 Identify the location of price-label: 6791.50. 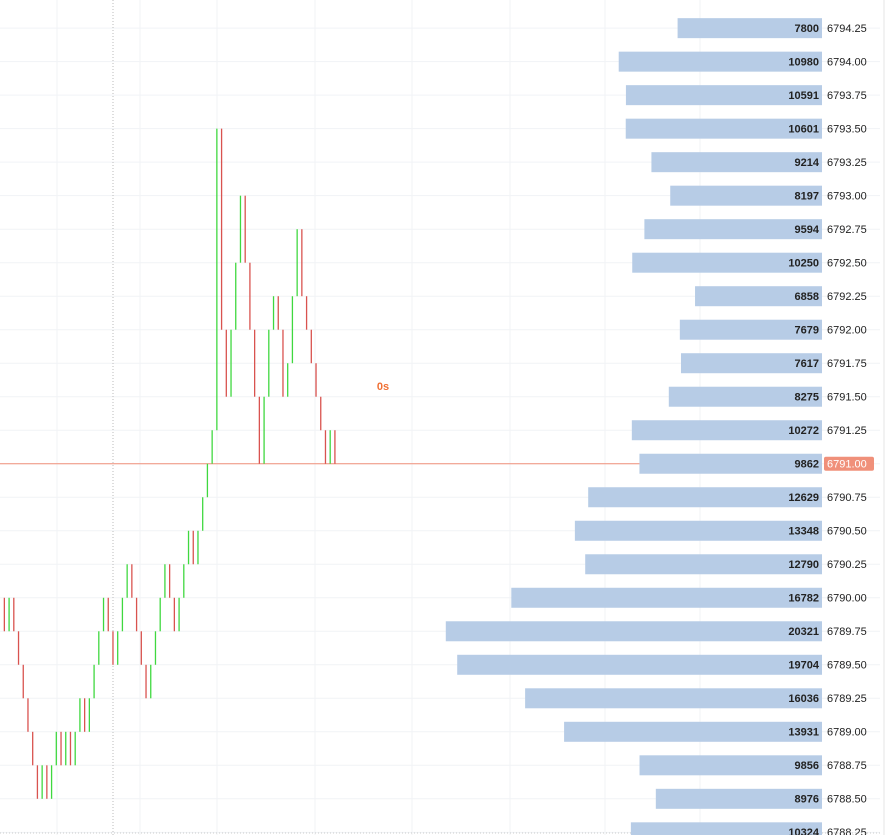
(847, 398).